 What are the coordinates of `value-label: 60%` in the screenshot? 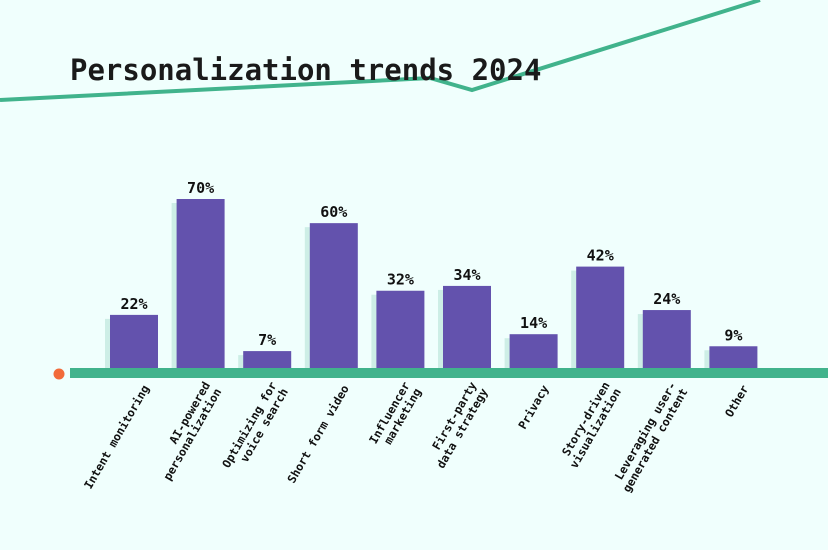 It's located at (333, 212).